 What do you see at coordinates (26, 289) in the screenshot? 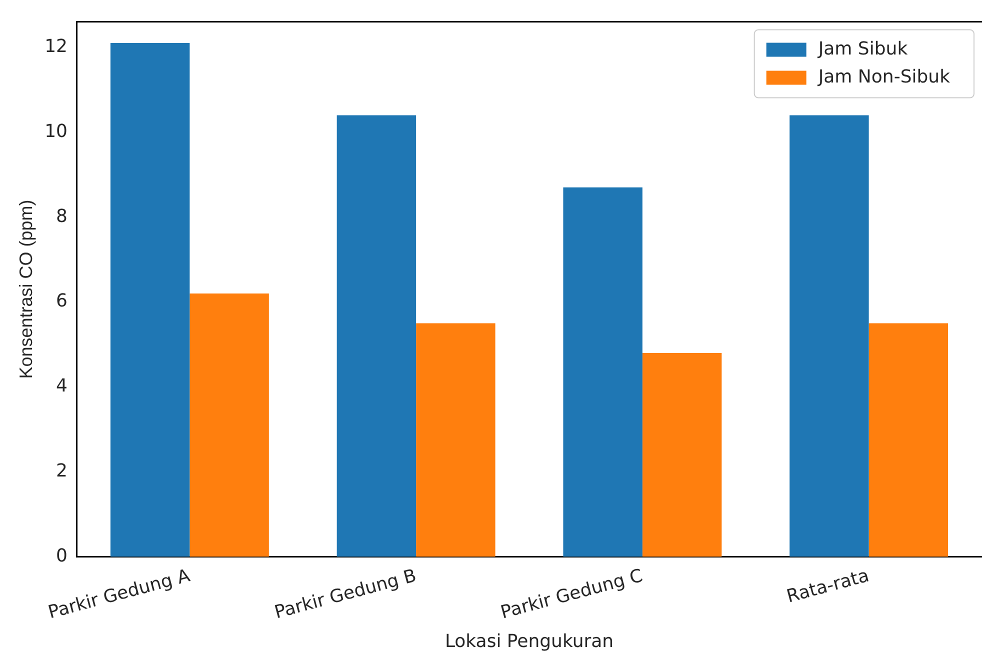
I see `y-axis-title: Konsentrasi CO (ppm)` at bounding box center [26, 289].